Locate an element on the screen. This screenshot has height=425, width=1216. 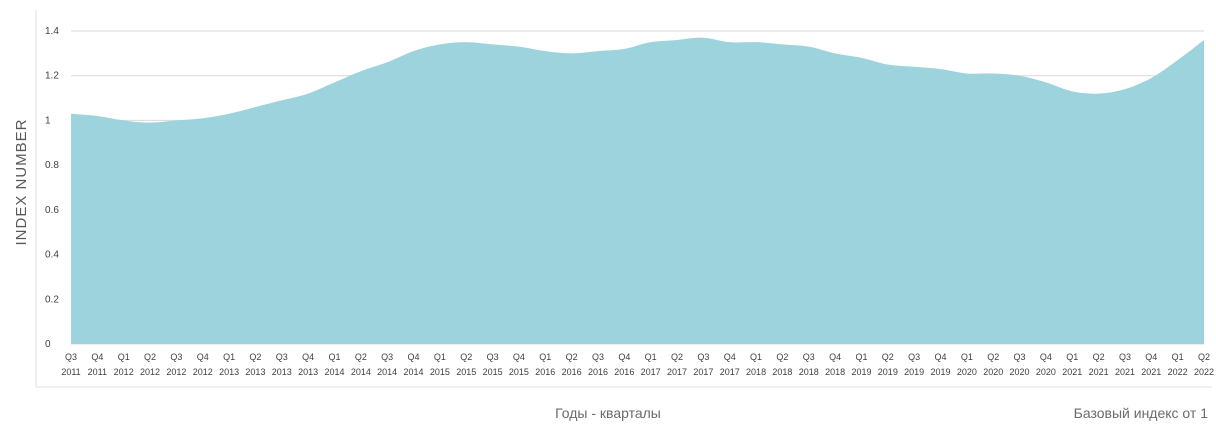
y-tick-label: 0.2 is located at coordinates (52, 299).